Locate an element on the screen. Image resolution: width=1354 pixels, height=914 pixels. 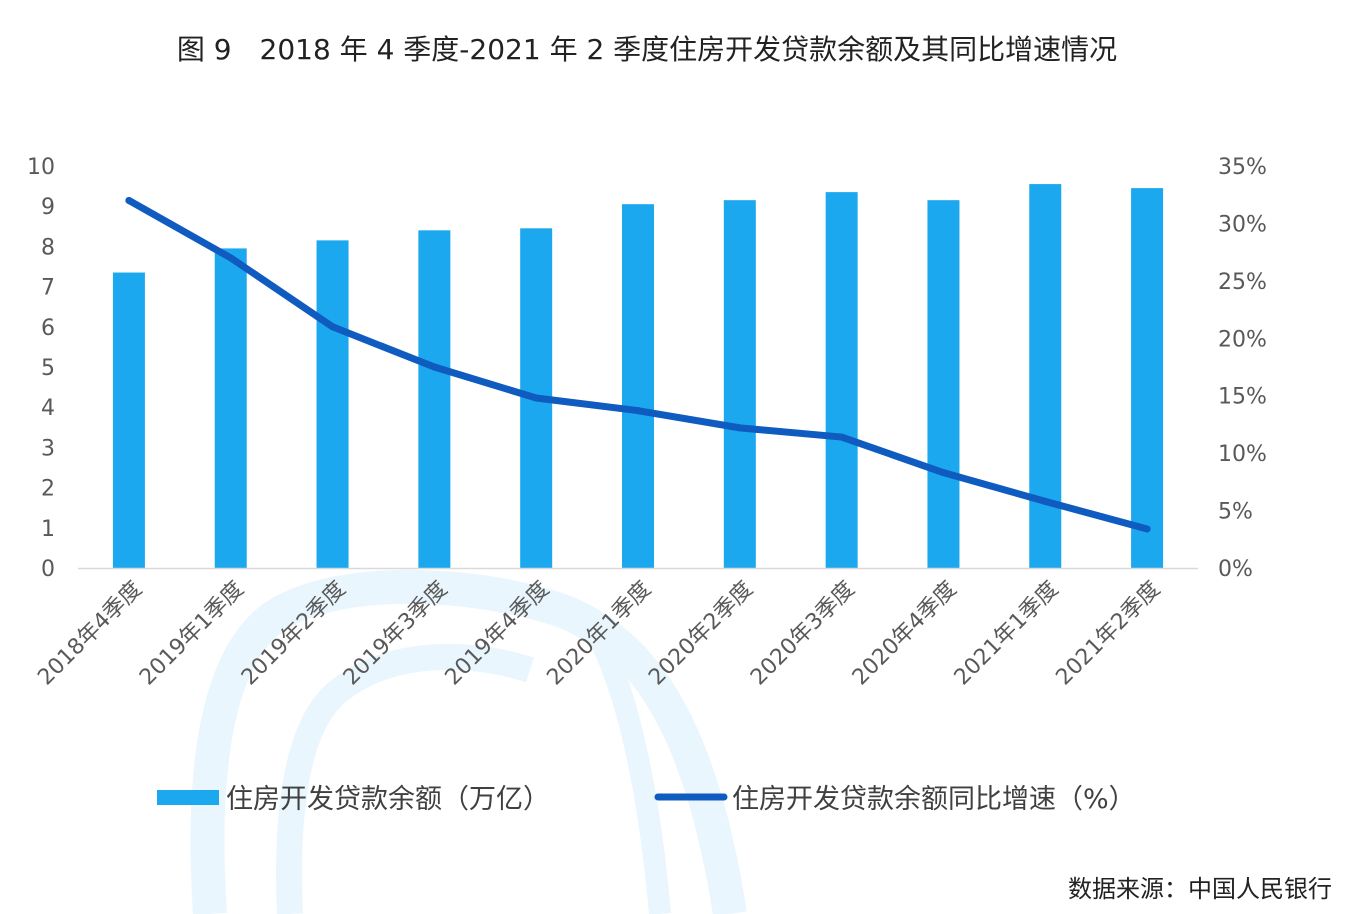
y-left-tick-5: 5 is located at coordinates (48, 368).